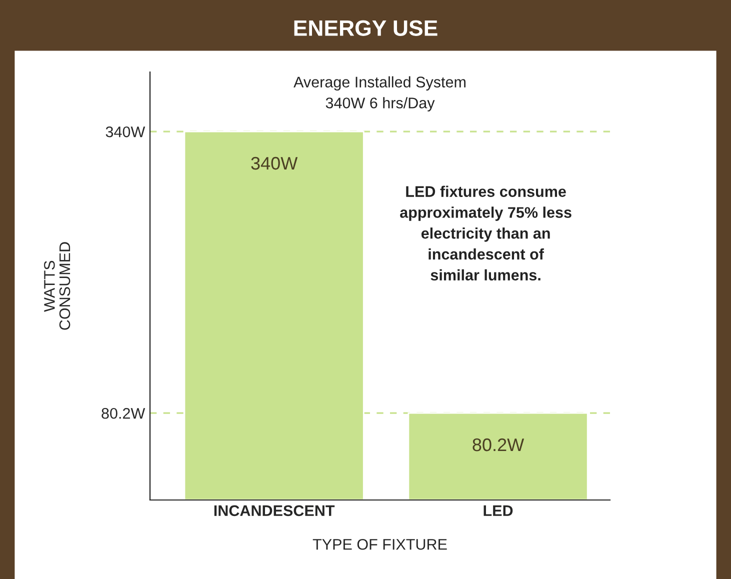 The height and width of the screenshot is (579, 731). I want to click on x-tick-label: INCANDESCENT, so click(274, 510).